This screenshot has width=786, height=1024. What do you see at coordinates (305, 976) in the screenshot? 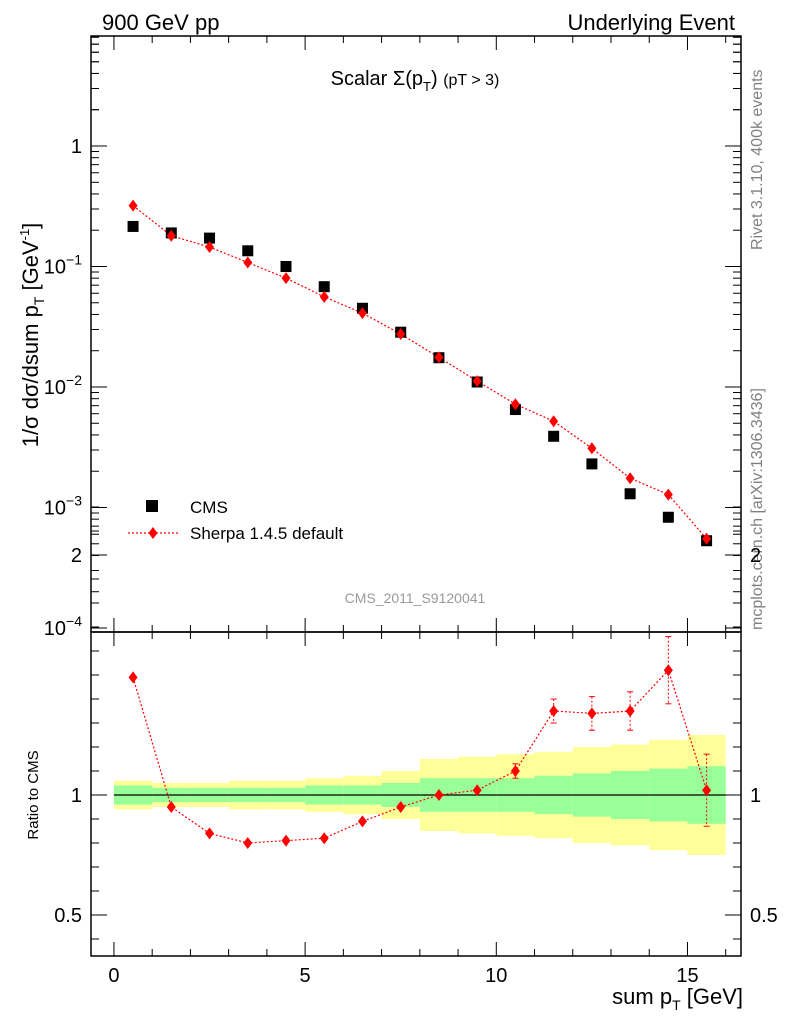
I see `x-tick-label: 5` at bounding box center [305, 976].